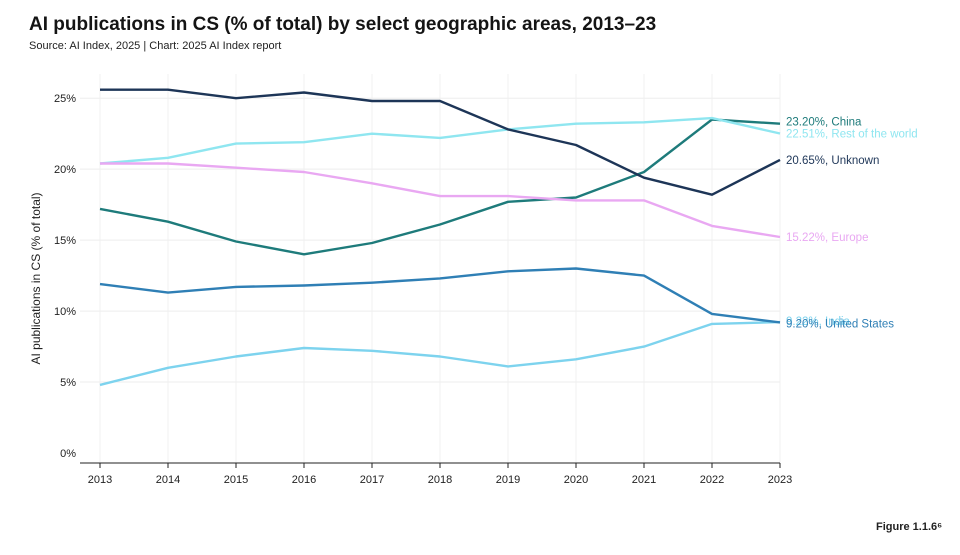  Describe the element at coordinates (852, 135) in the screenshot. I see `end-label-rest-of-the-world: 22.51%, Rest of the world` at that location.